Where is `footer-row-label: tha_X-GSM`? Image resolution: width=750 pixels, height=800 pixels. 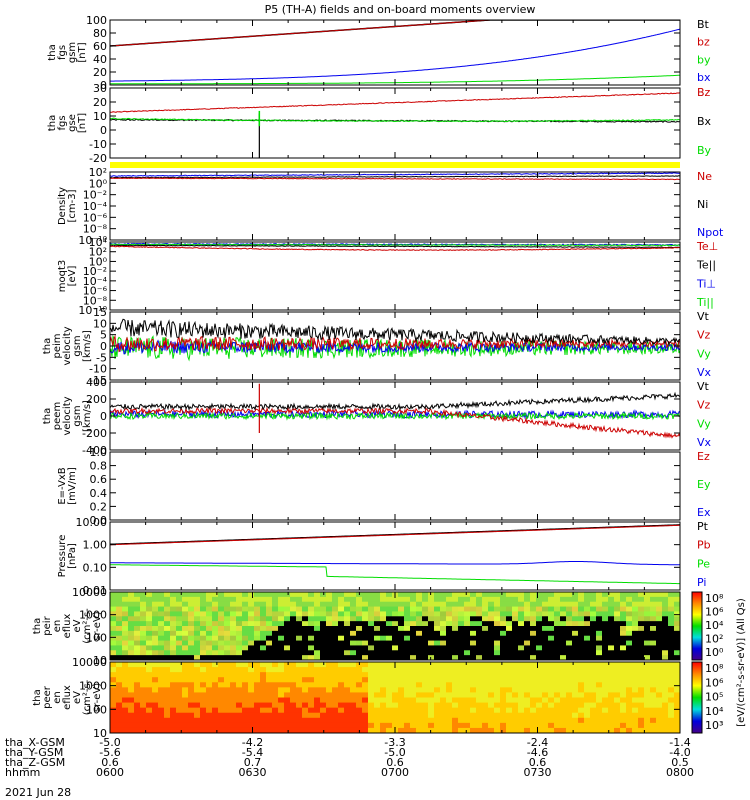 footer-row-label: tha_X-GSM is located at coordinates (35, 742).